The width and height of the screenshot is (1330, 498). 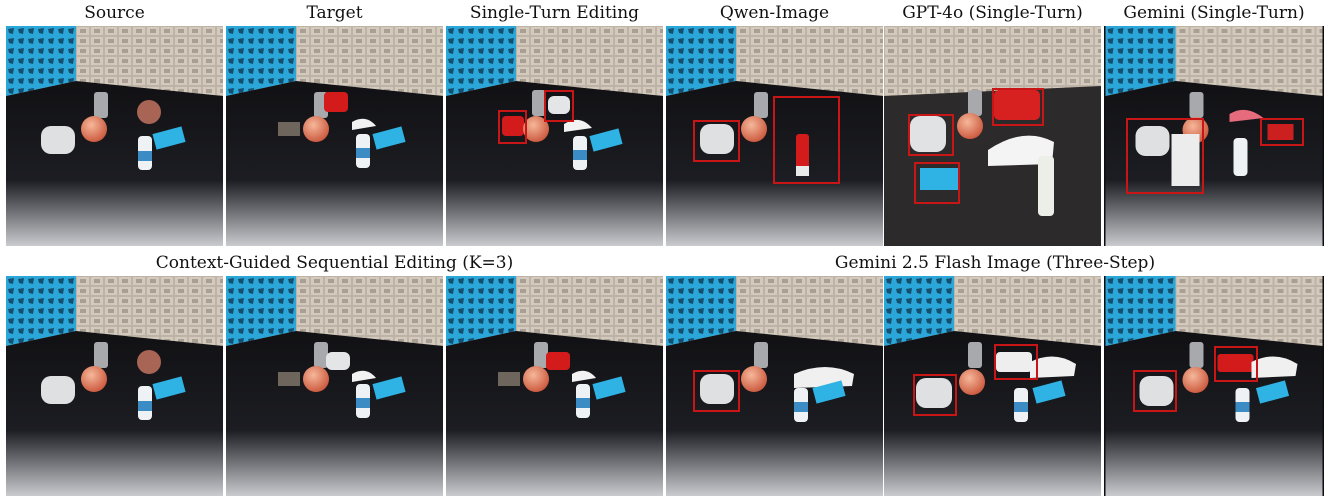 What do you see at coordinates (992, 13) in the screenshot?
I see `label-gpt4o-single-turn: GPT-4o (Single-Turn)` at bounding box center [992, 13].